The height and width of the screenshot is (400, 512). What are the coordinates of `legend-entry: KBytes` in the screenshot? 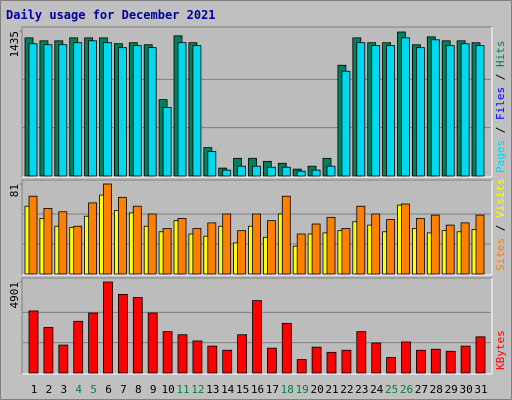 It's located at (500, 350).